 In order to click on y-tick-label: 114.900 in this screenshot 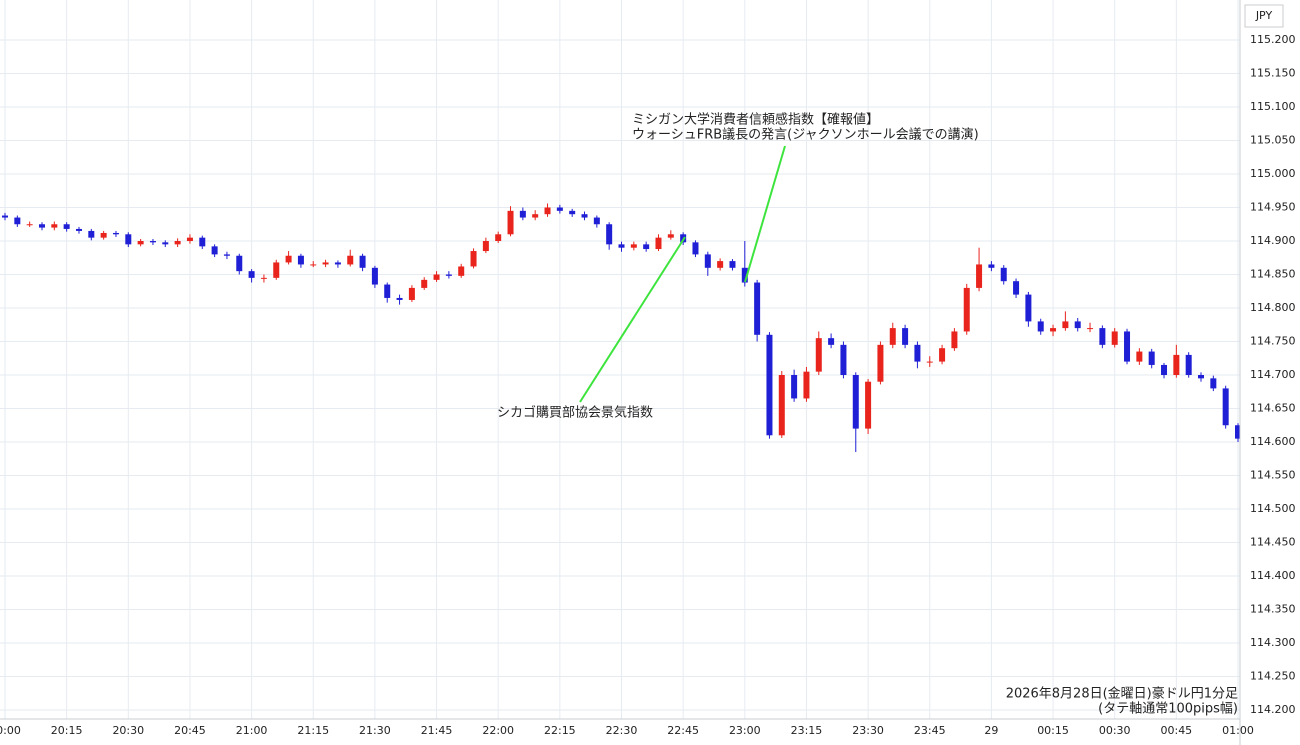, I will do `click(1273, 240)`.